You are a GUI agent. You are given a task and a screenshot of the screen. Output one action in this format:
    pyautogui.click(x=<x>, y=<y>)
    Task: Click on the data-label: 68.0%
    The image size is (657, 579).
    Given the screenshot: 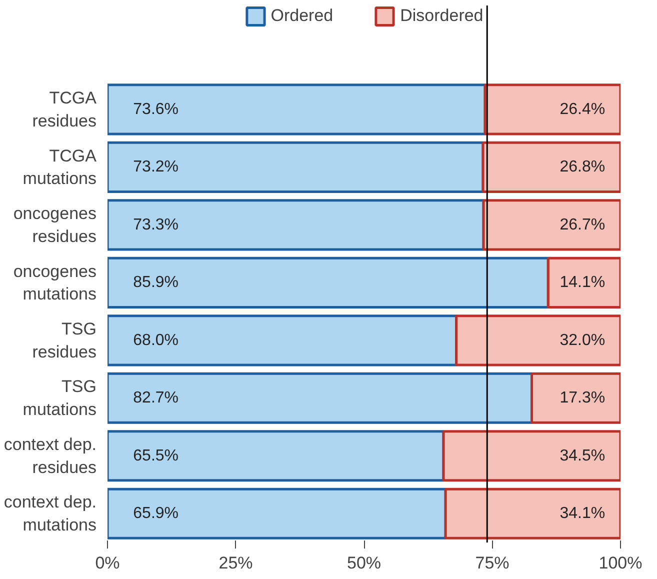 What is the action you would take?
    pyautogui.click(x=156, y=340)
    